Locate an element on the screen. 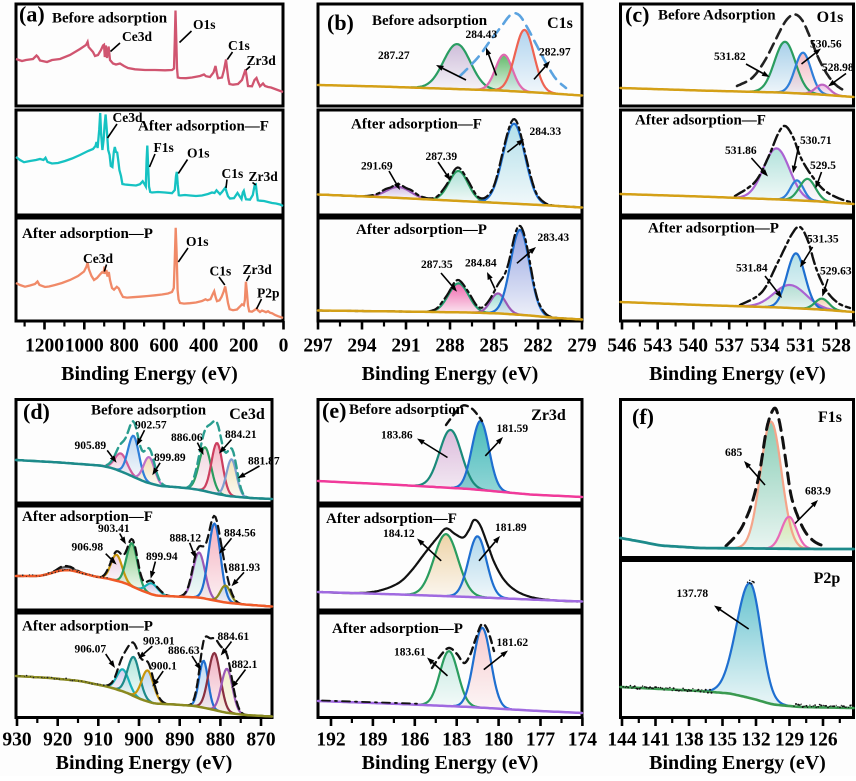 The height and width of the screenshot is (781, 856). svg-text: 890 is located at coordinates (179, 740).